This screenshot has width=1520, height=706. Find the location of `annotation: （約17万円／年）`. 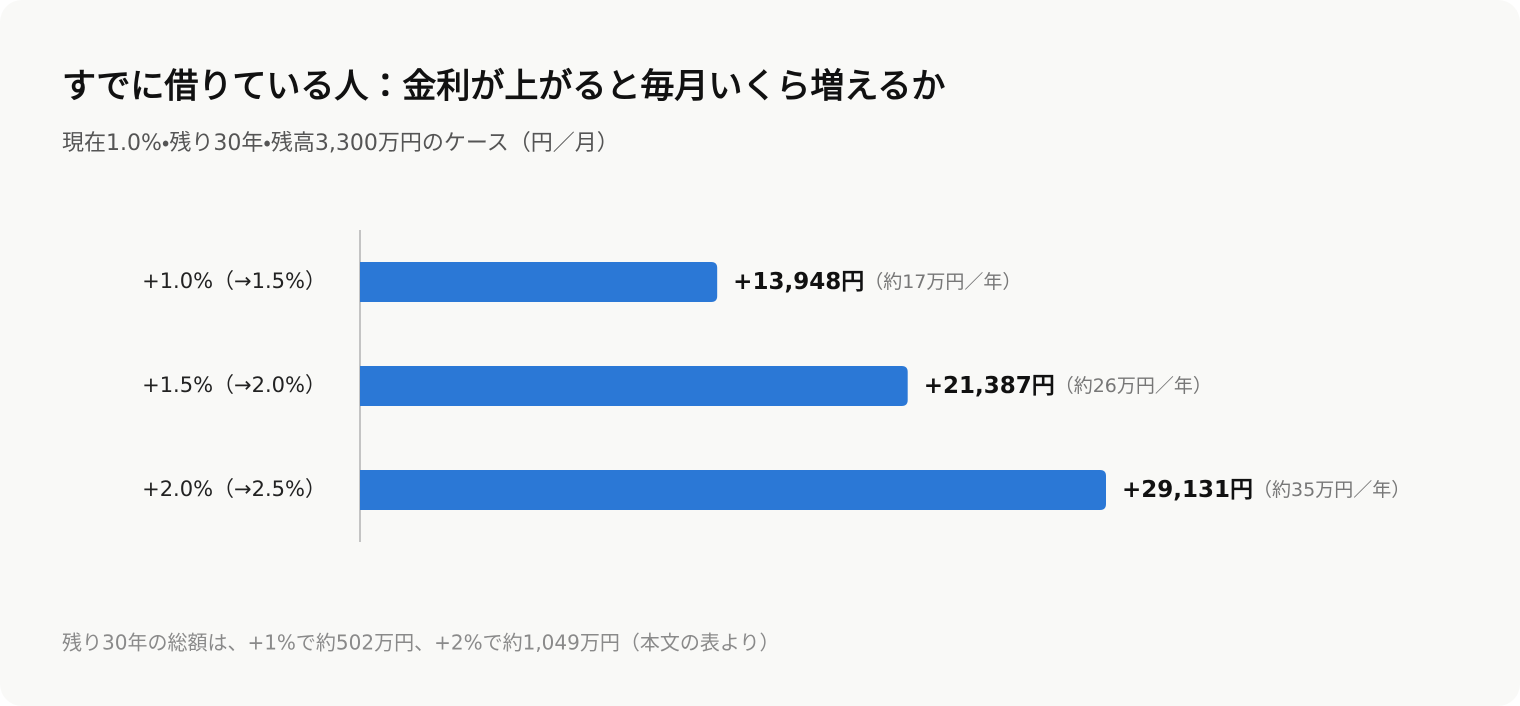

annotation: （約17万円／年） is located at coordinates (942, 282).